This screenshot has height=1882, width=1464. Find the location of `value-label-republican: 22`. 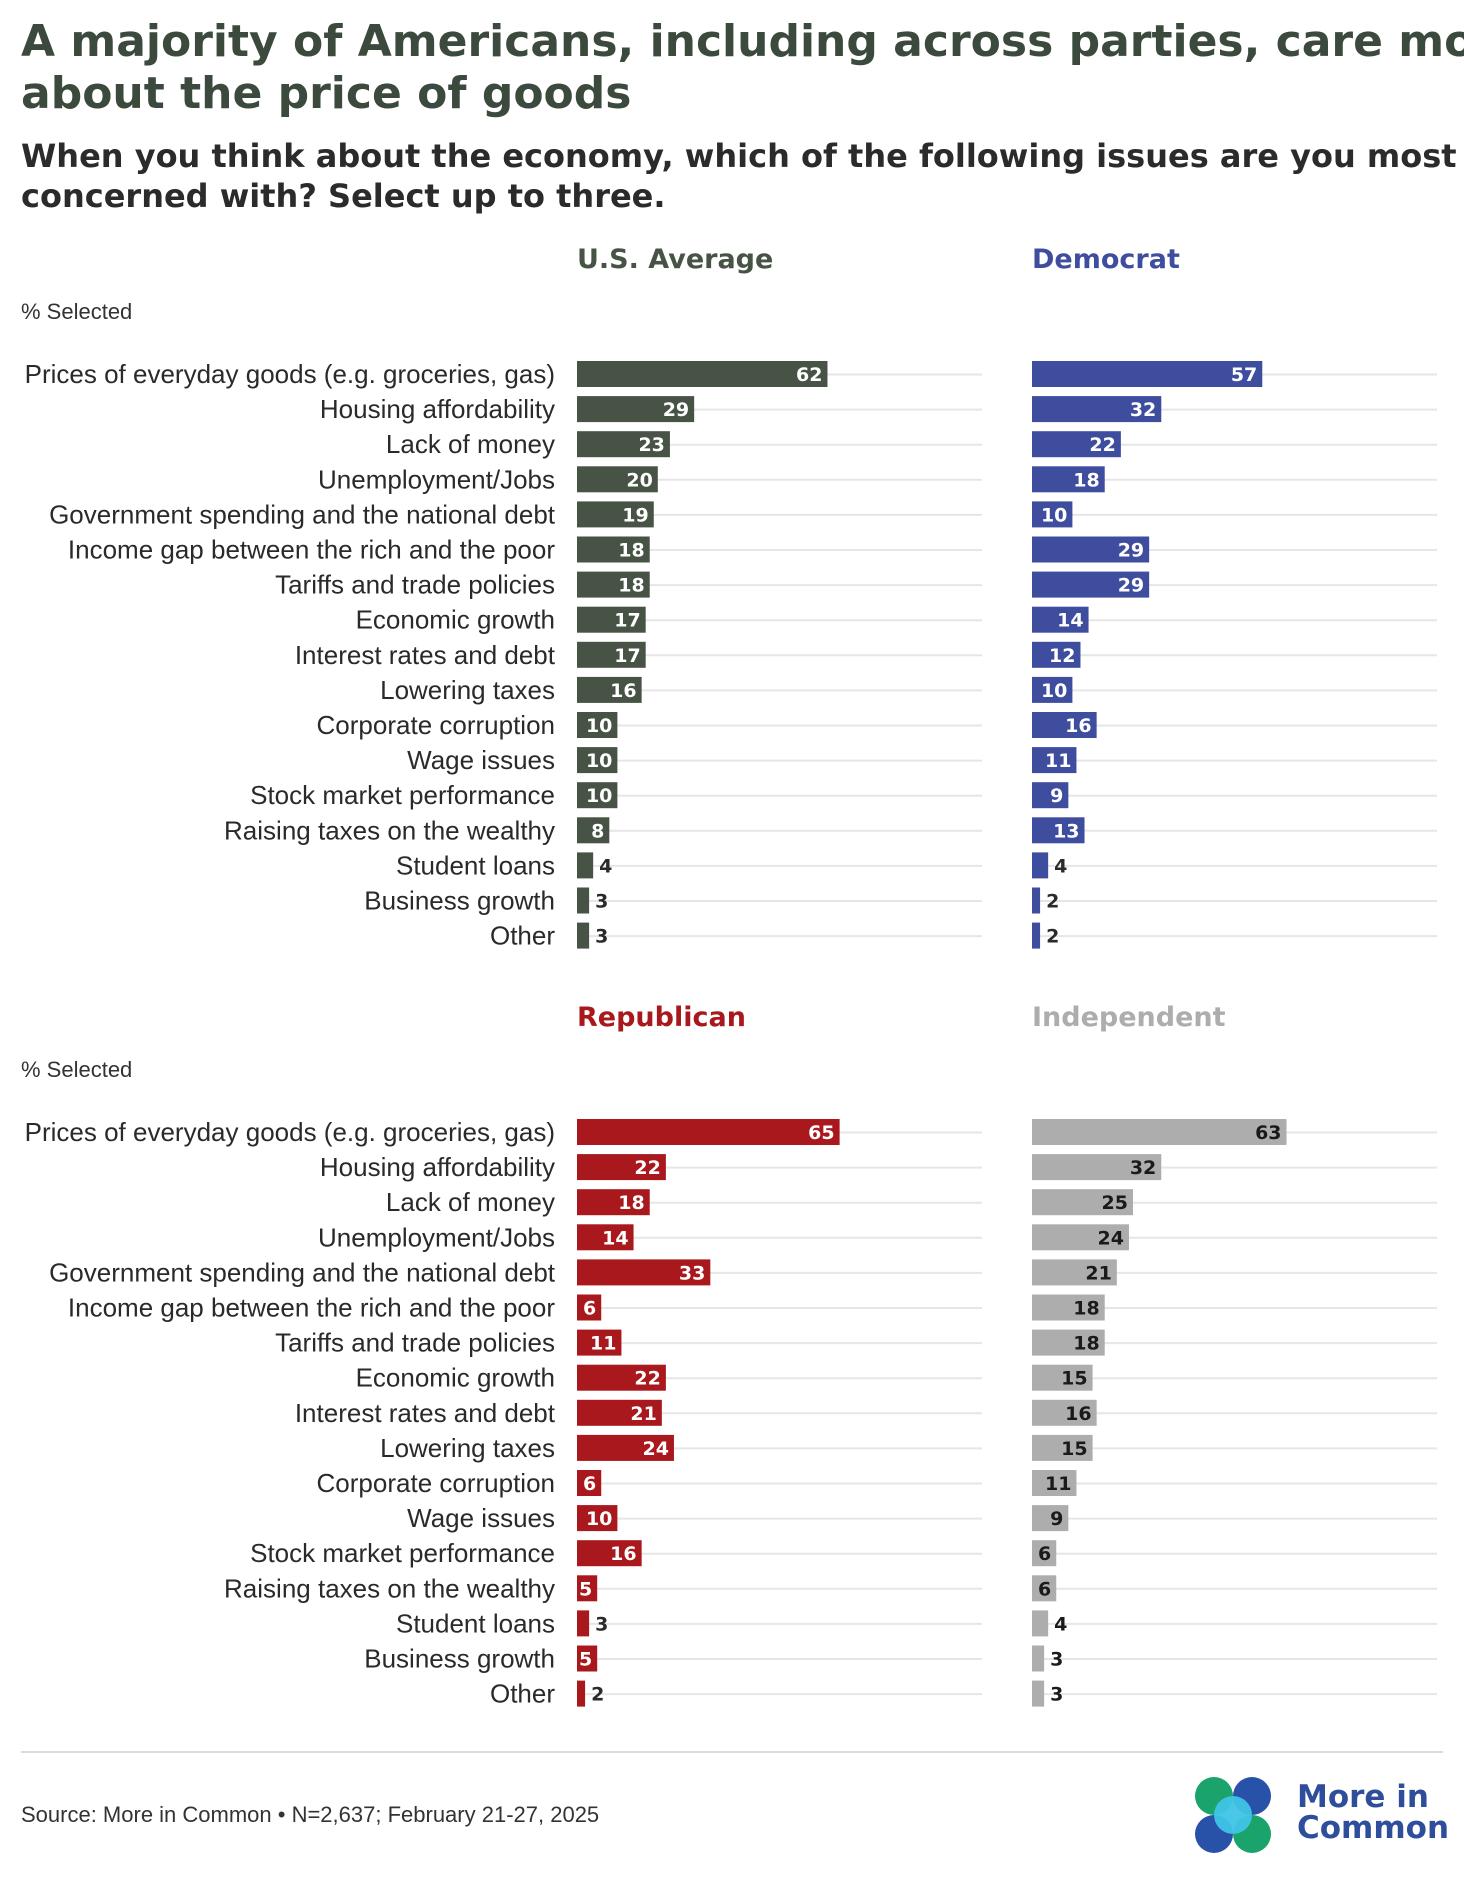

value-label-republican: 22 is located at coordinates (647, 1379).